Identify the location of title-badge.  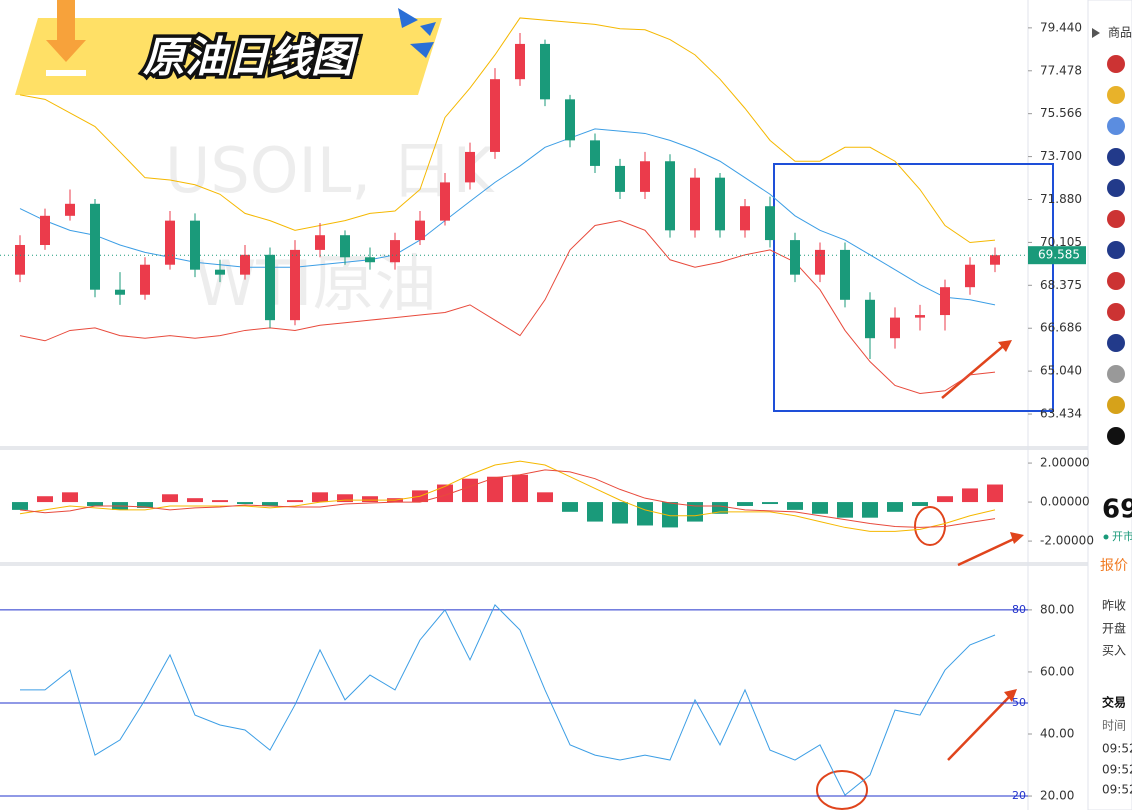
(228, 56).